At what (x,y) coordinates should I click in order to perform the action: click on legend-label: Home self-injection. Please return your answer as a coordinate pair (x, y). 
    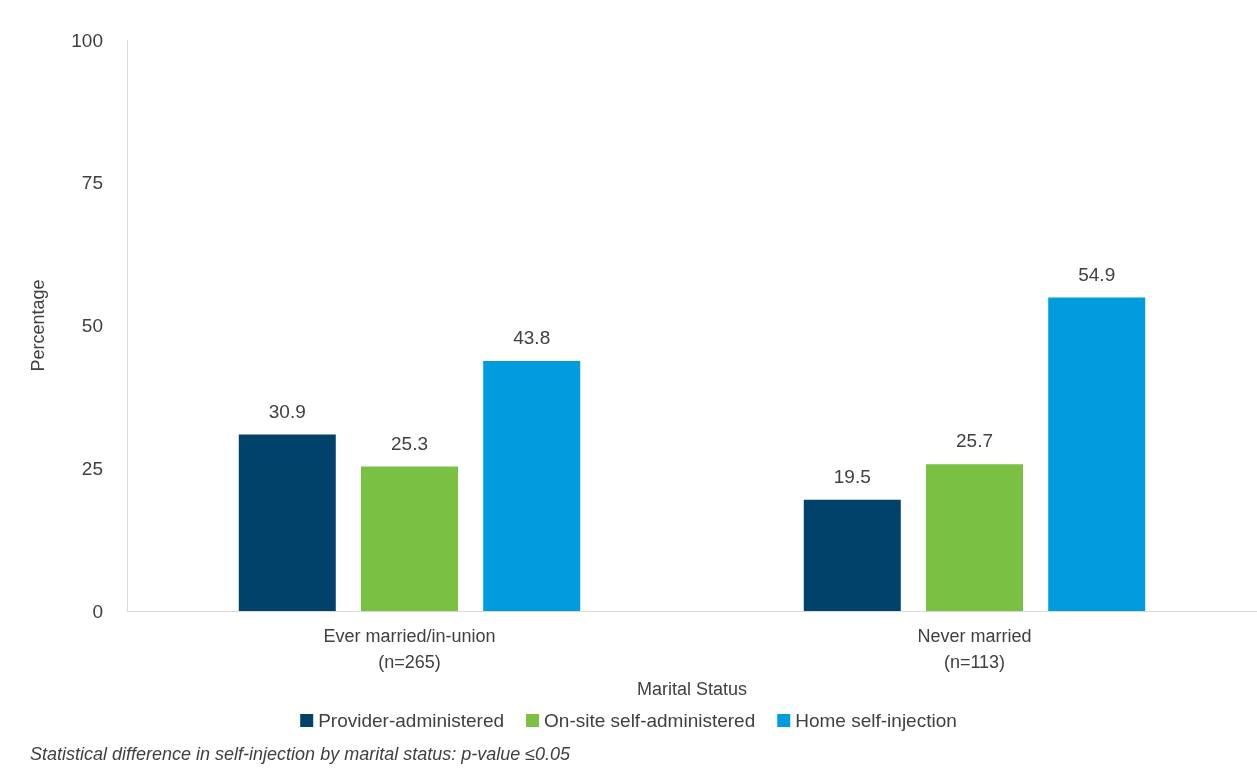
    Looking at the image, I should click on (876, 720).